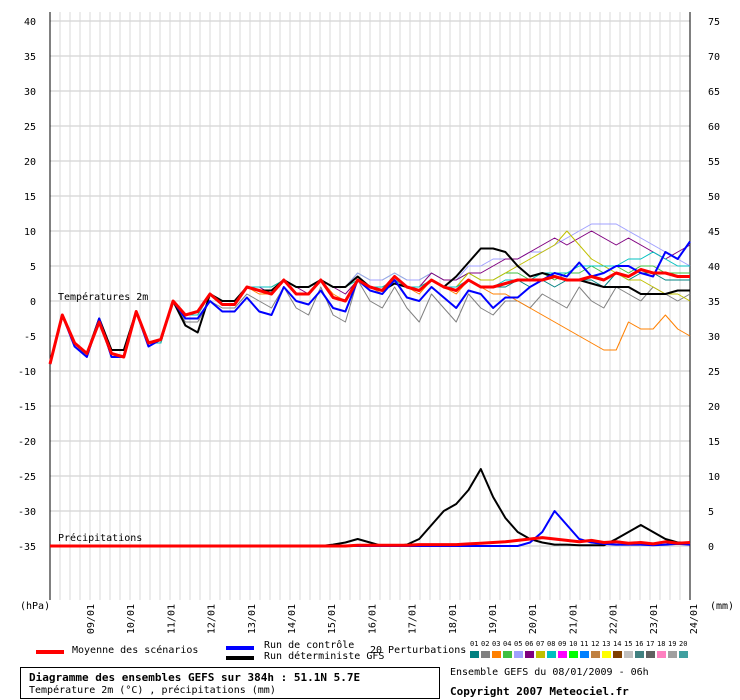 The height and width of the screenshot is (700, 740). Describe the element at coordinates (639, 644) in the screenshot. I see `perturbation-number: 16` at that location.